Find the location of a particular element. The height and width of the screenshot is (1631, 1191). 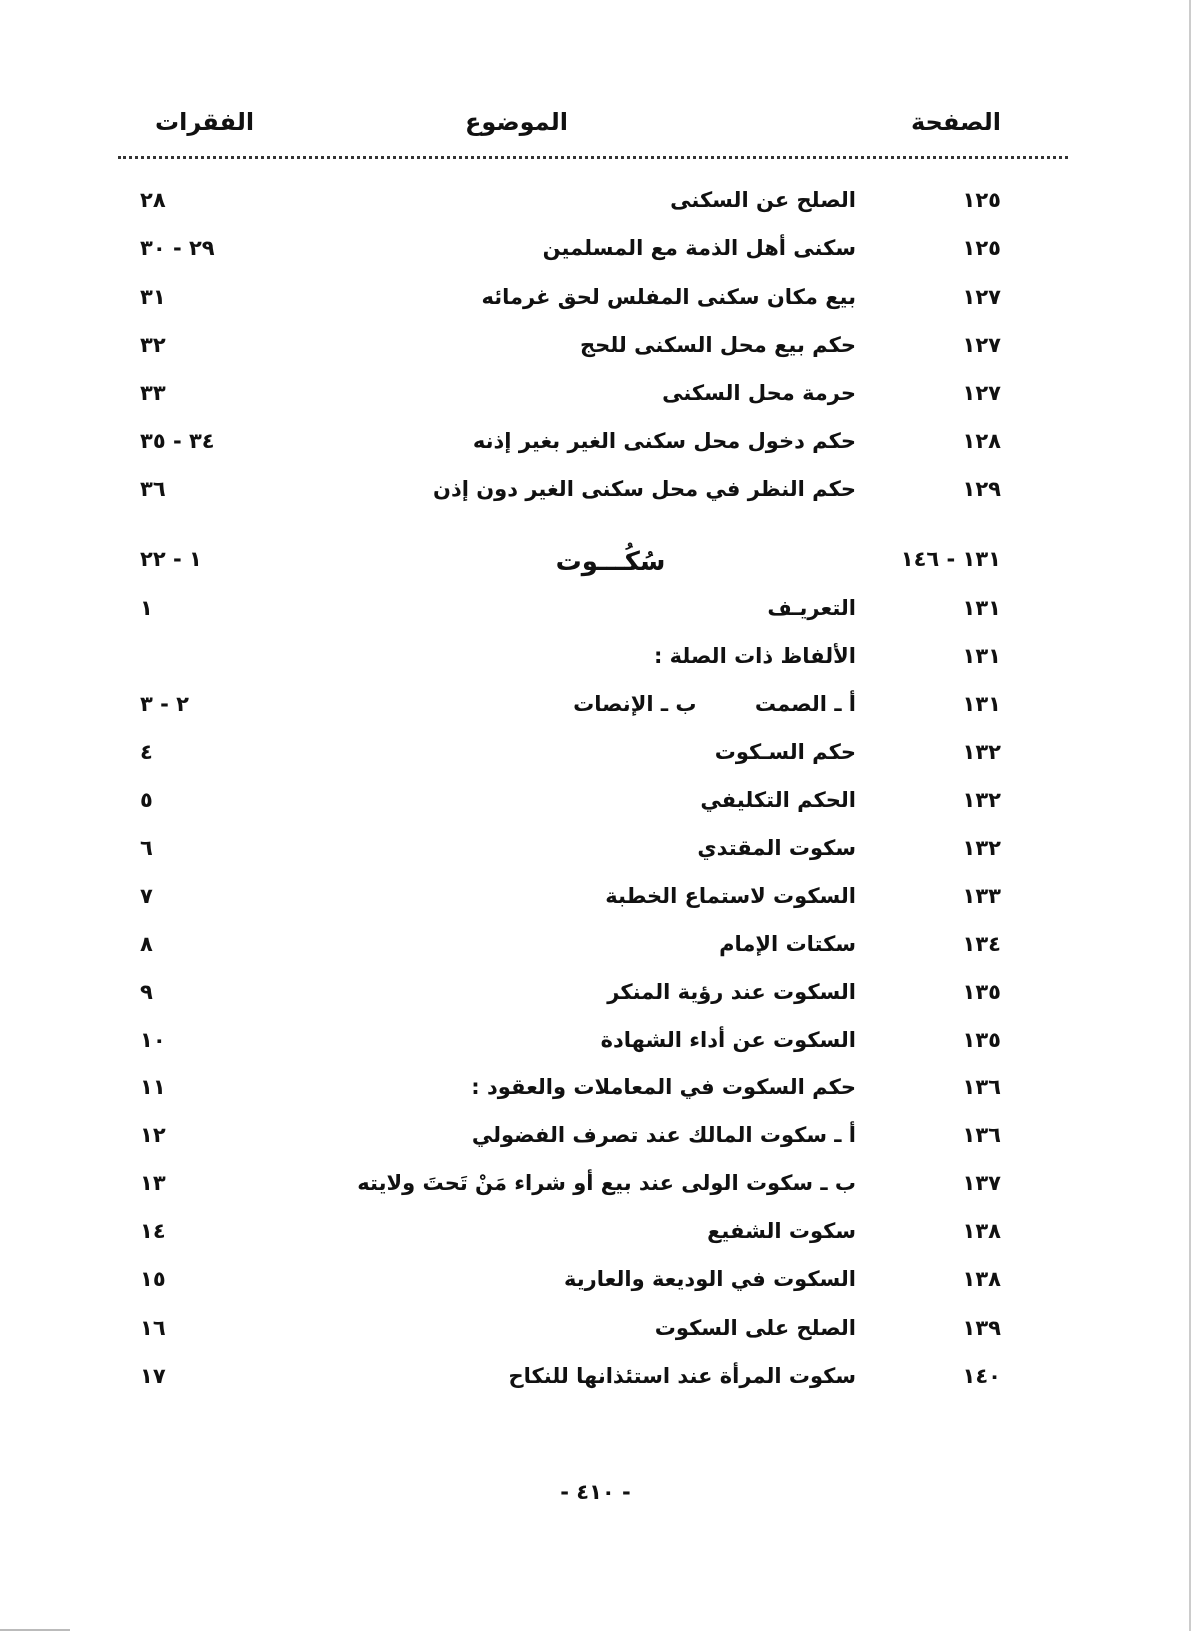

topic-cell: الألفاظ ذات الصلة : is located at coordinates (754, 656).